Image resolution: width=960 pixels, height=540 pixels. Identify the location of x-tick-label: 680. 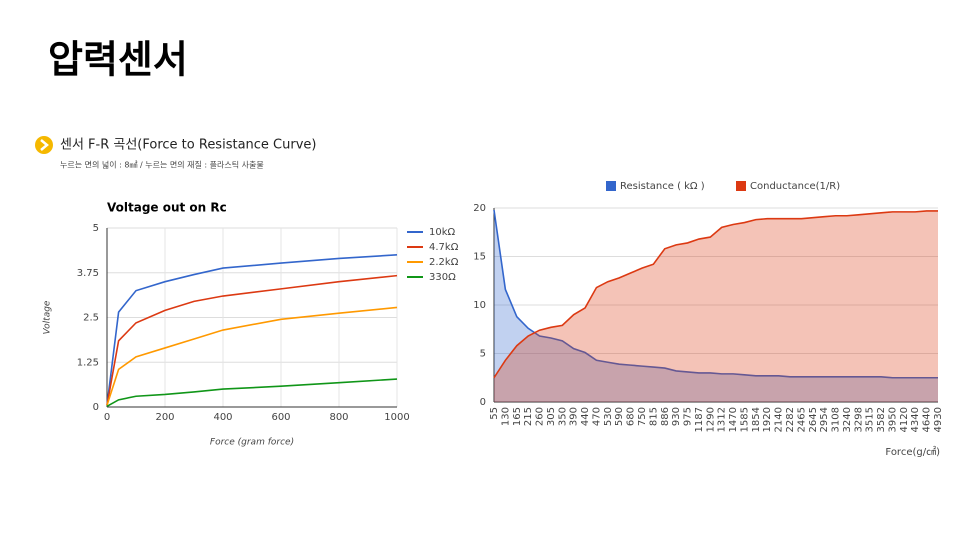
(631, 416).